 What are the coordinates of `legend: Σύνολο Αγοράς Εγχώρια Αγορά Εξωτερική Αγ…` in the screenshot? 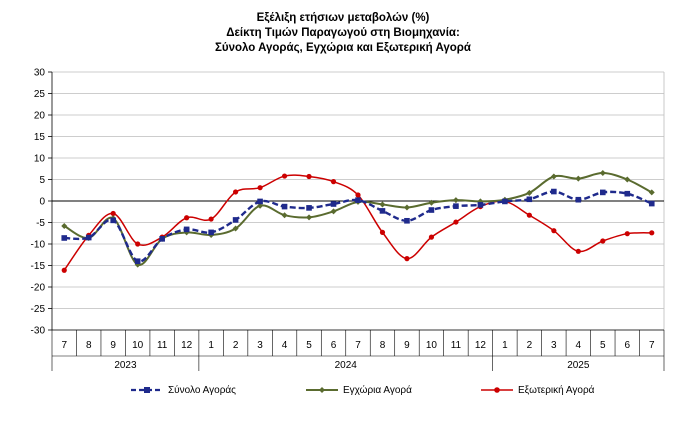 It's located at (343, 390).